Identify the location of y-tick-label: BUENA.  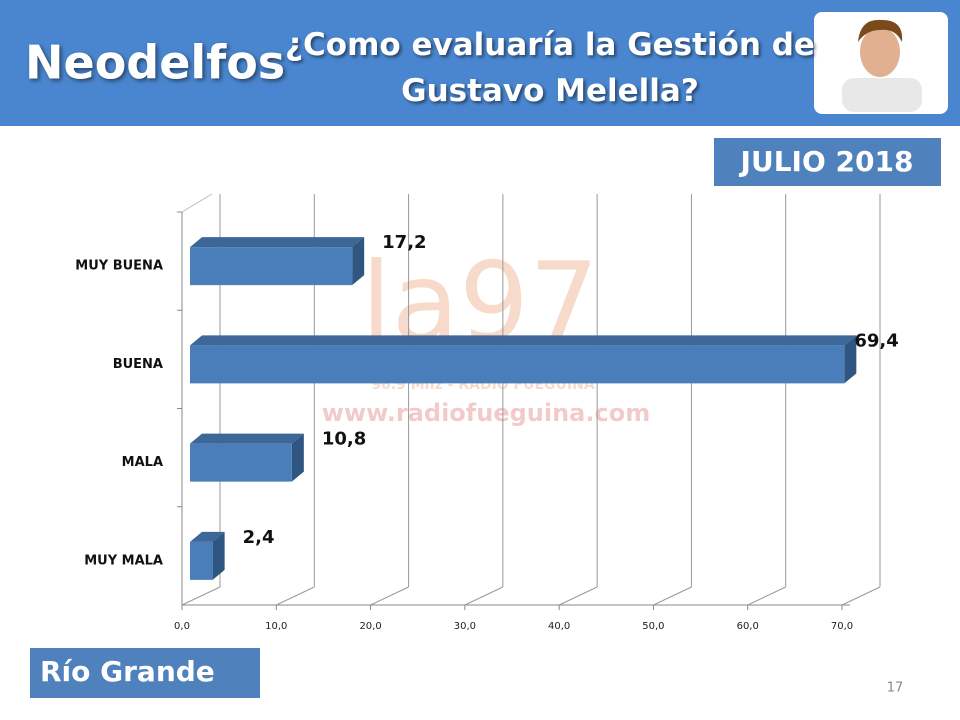
(138, 364).